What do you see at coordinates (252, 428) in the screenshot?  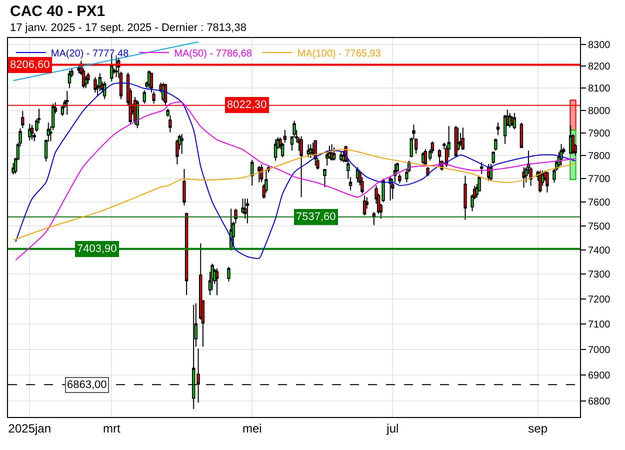 I see `x-tick-label: mei` at bounding box center [252, 428].